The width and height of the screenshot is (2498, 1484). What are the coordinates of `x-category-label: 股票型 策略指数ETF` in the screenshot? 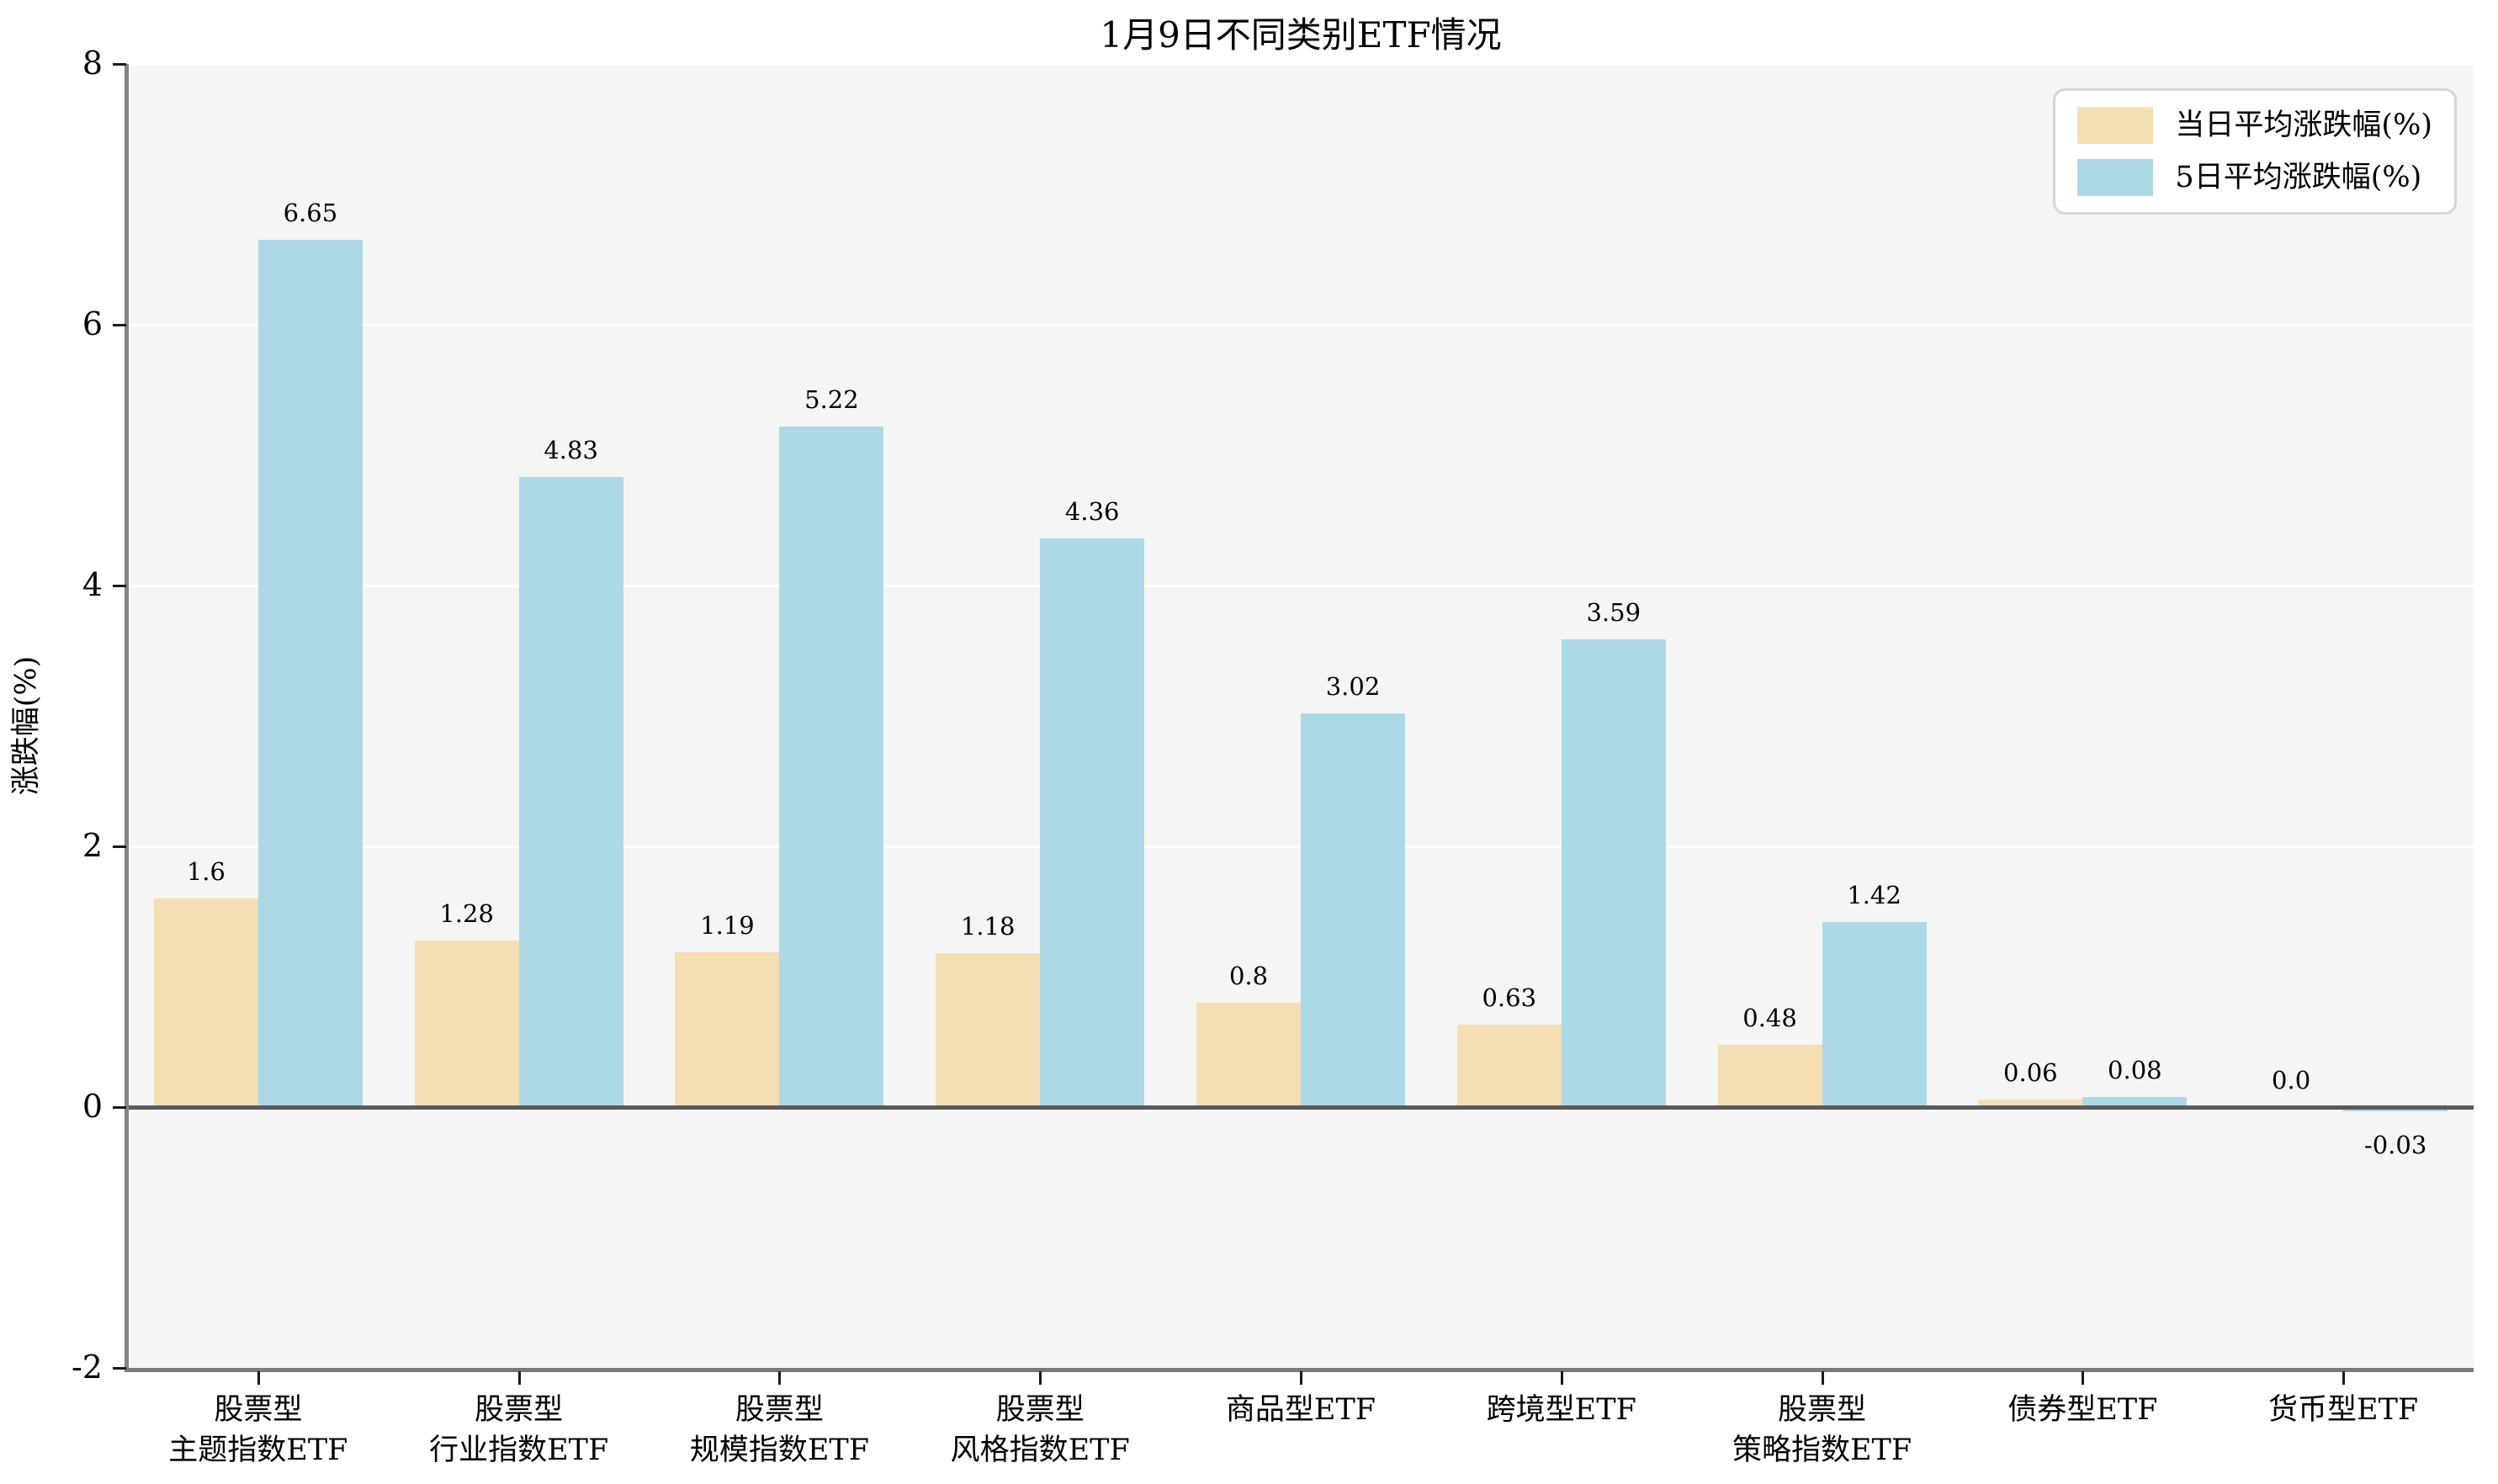 It's located at (1822, 1430).